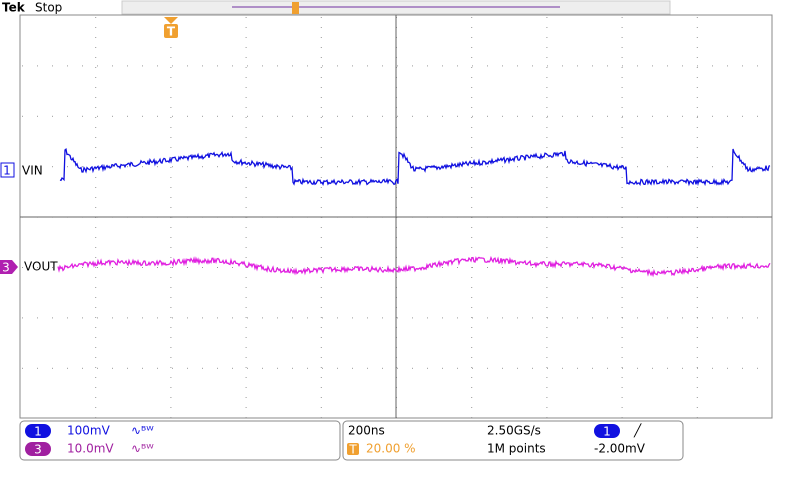 The height and width of the screenshot is (480, 800). What do you see at coordinates (90, 449) in the screenshot?
I see `ch3-scale: 10.0mV` at bounding box center [90, 449].